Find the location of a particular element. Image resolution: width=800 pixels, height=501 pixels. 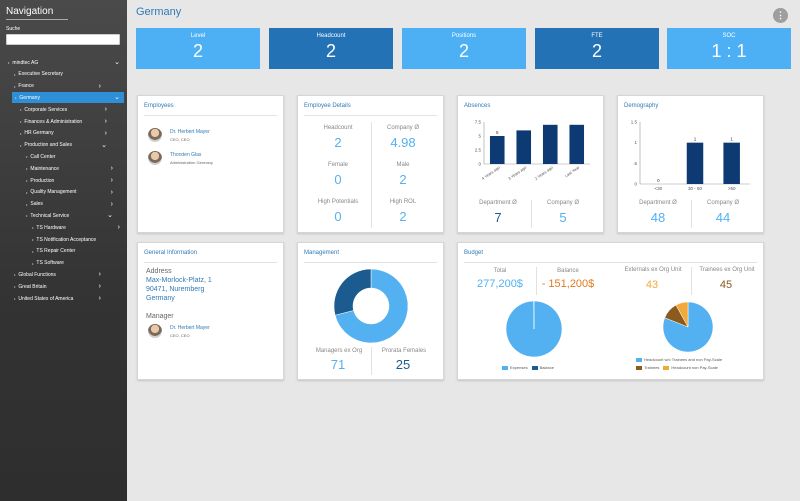

employee-name: Dr. Herbert Mayer is located at coordinates (190, 131).